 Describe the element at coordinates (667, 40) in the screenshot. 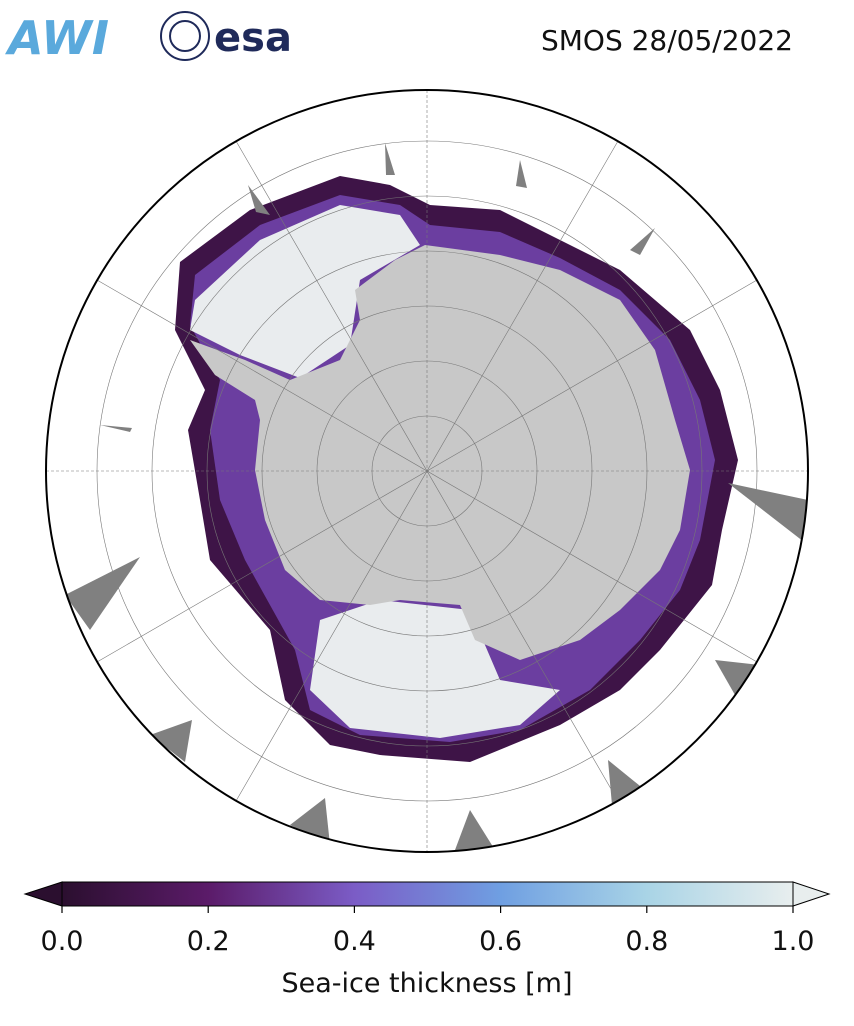

I see `title: SMOS 28/05/2022` at that location.